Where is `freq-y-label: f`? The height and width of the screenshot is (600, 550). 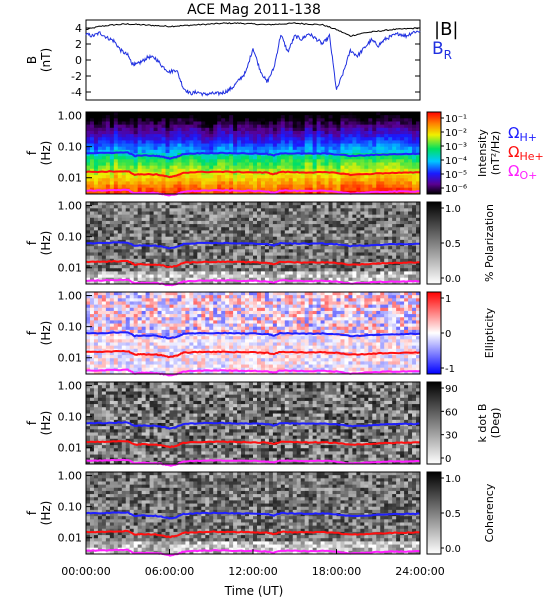
freq-y-label: f is located at coordinates (32, 242).